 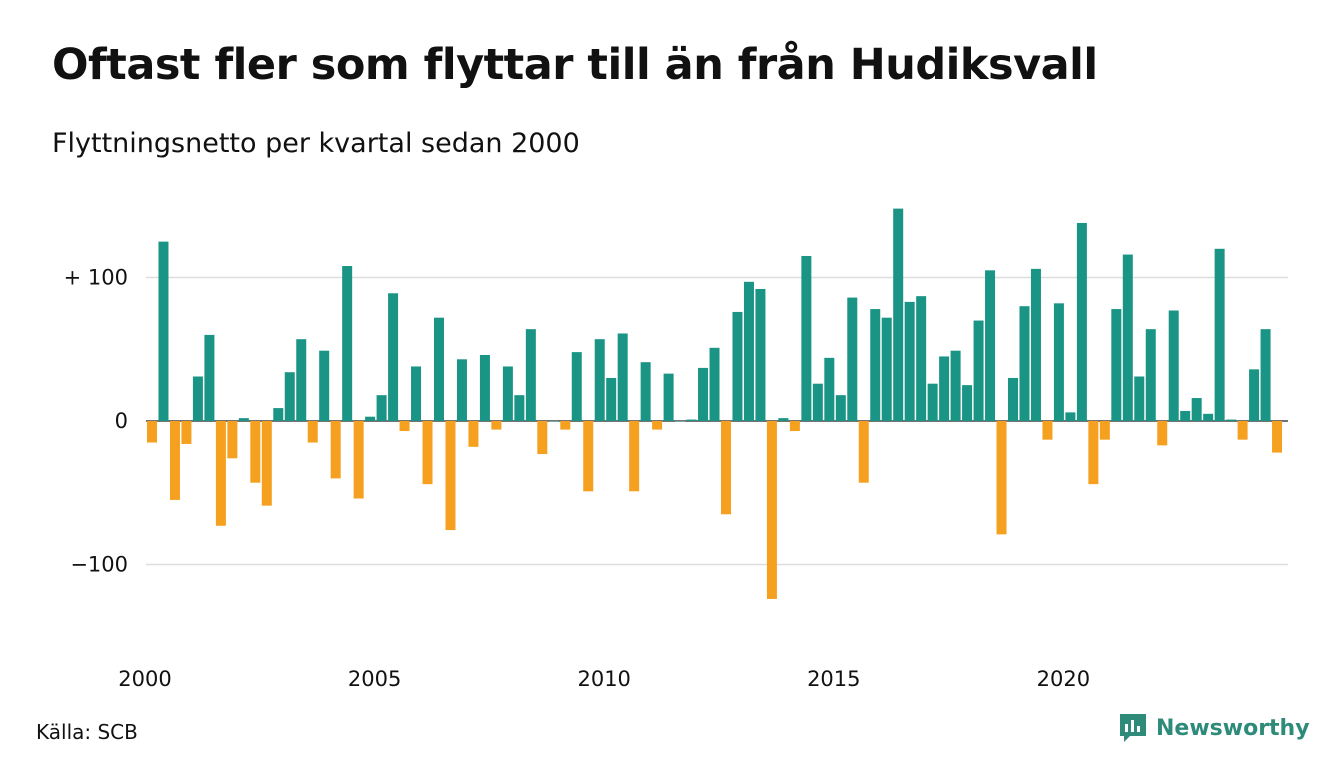 I want to click on y-tick-label: + 100, so click(x=96, y=278).